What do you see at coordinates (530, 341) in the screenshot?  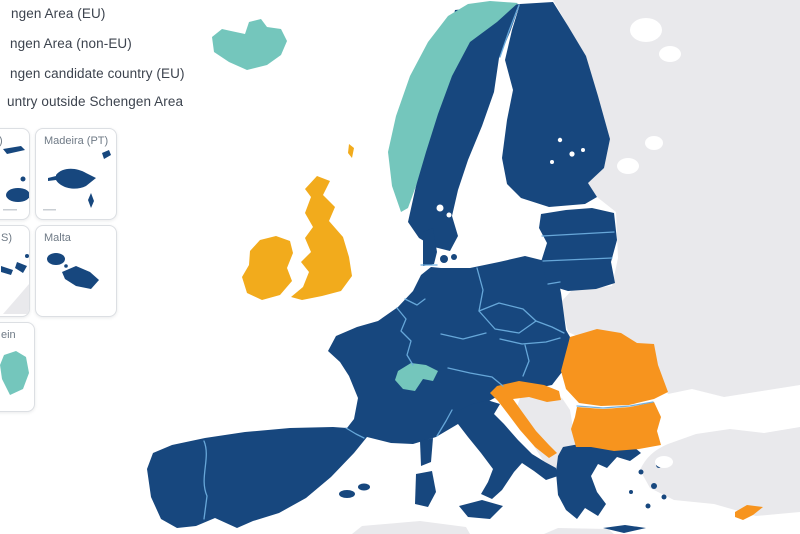 I see `border-slovakia-hungary` at bounding box center [530, 341].